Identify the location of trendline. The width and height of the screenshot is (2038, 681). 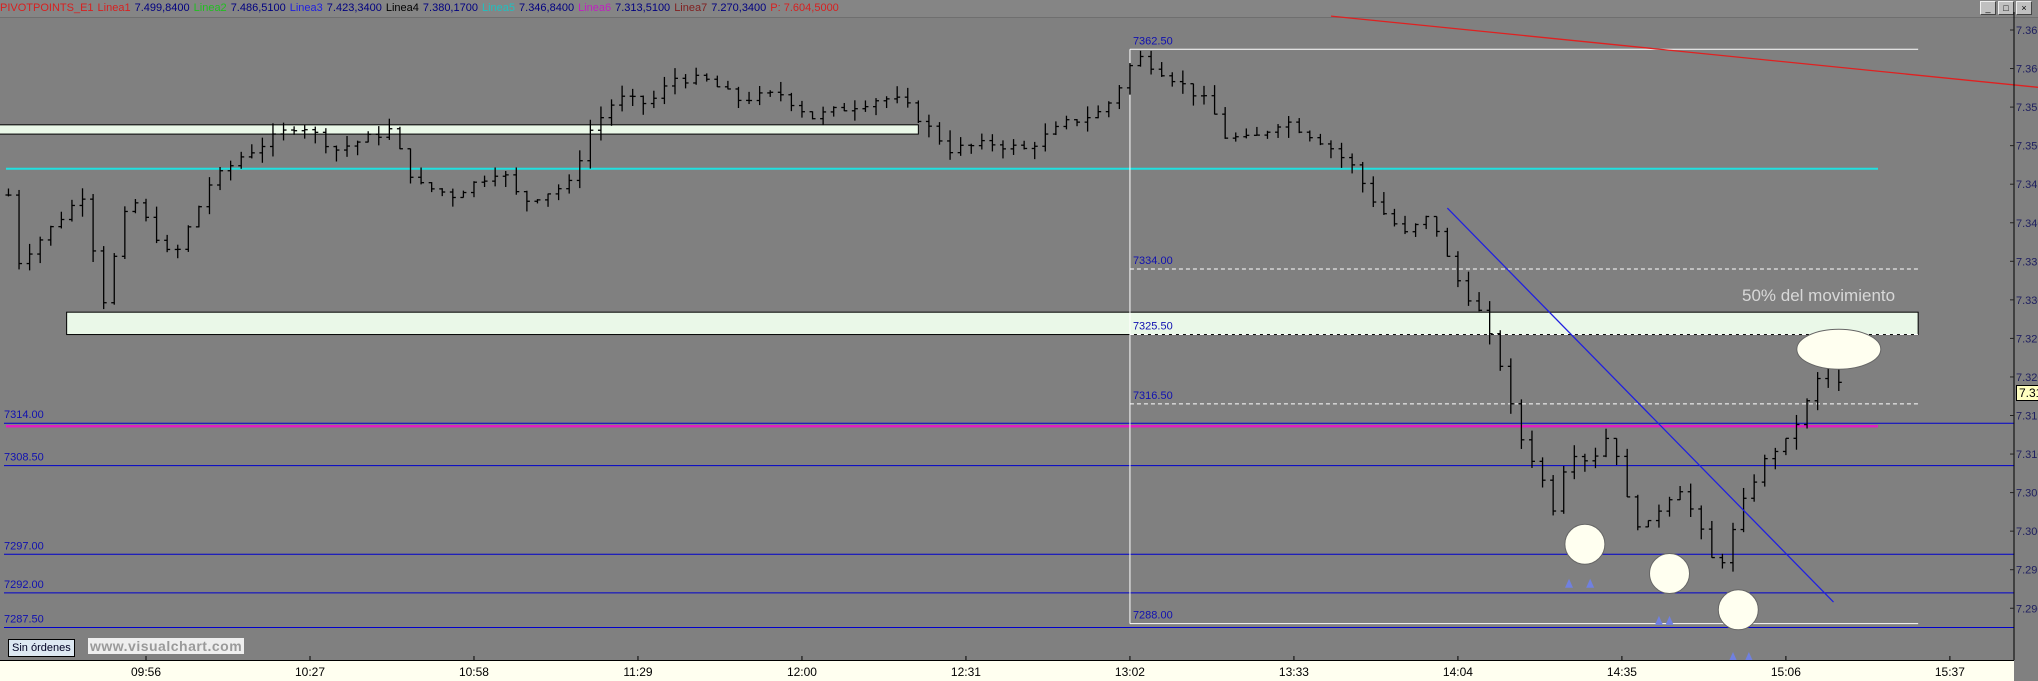
(1640, 405).